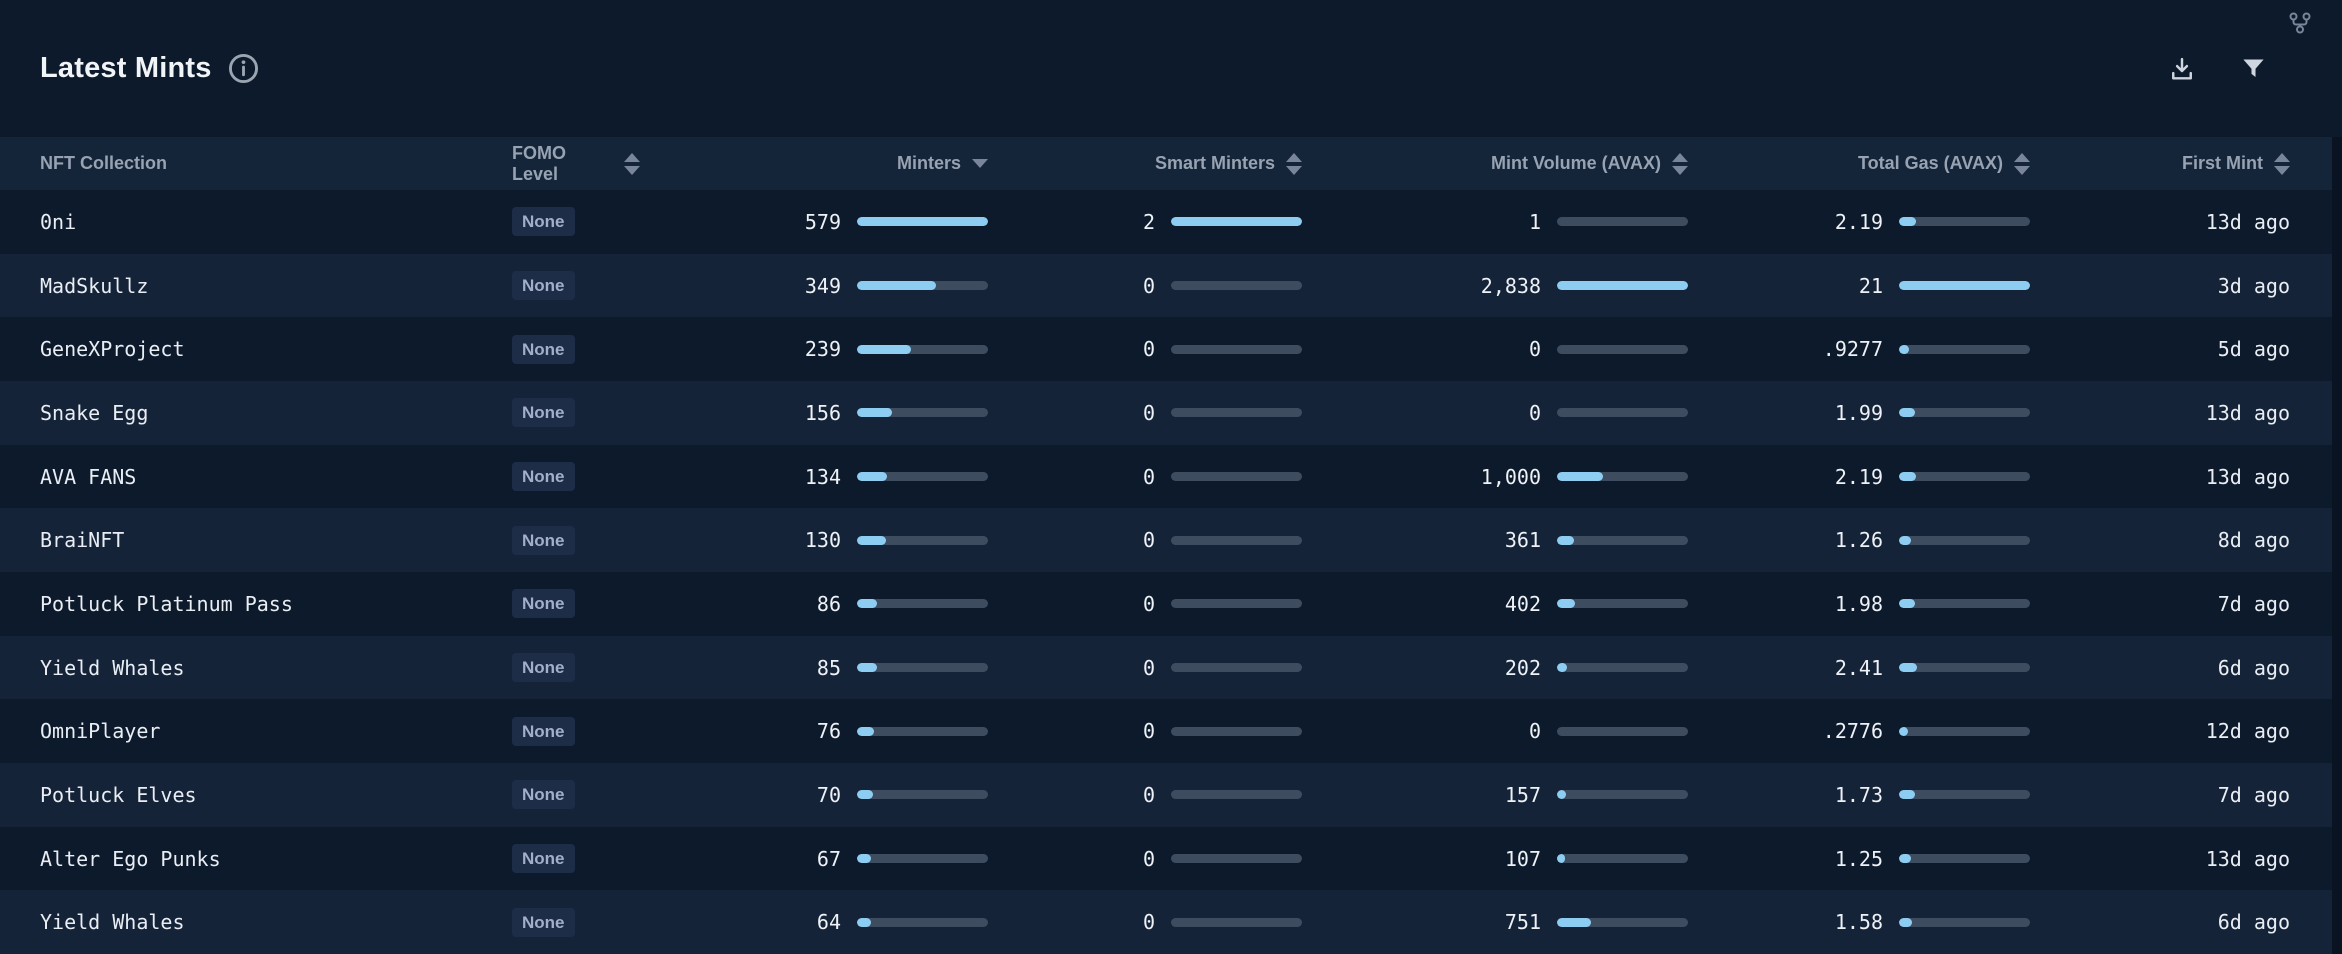  What do you see at coordinates (1870, 922) in the screenshot?
I see `total-gas-cell: 1.58` at bounding box center [1870, 922].